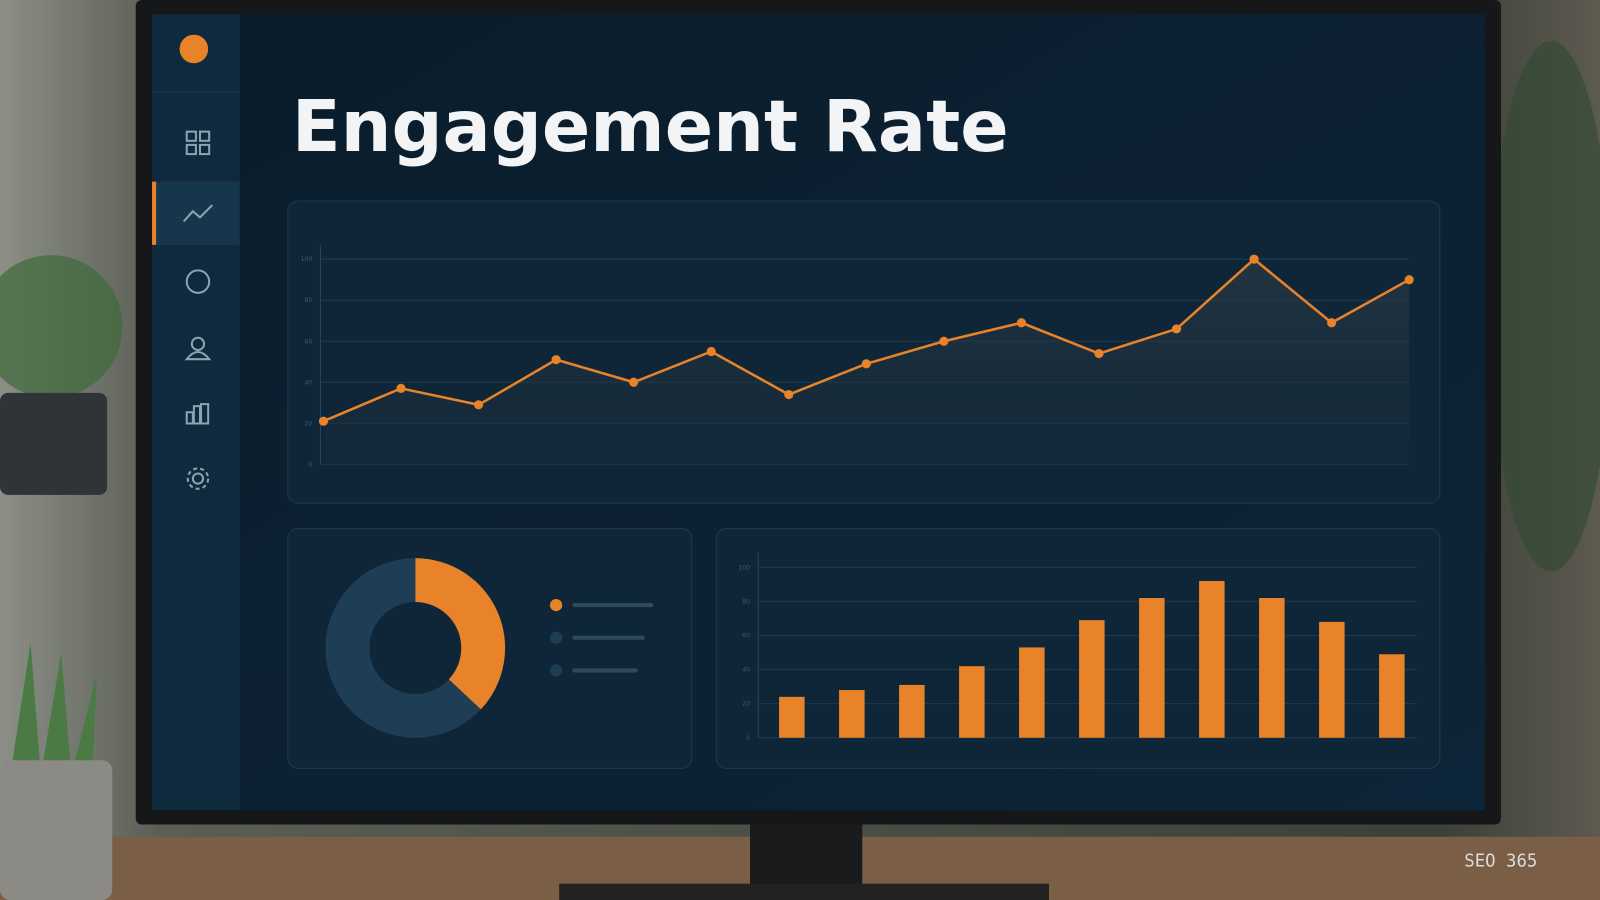 The width and height of the screenshot is (1600, 900). Describe the element at coordinates (198, 143) in the screenshot. I see `dashboard-icon` at that location.